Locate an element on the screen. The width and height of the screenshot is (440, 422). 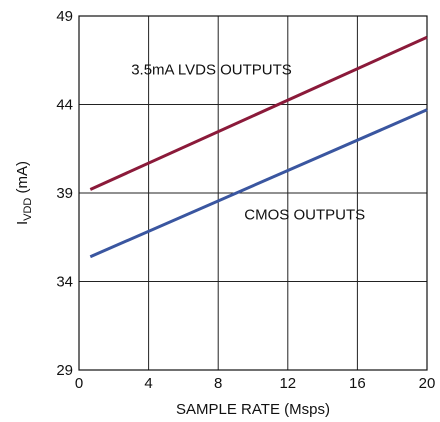
x-tick-label: 8 is located at coordinates (218, 383).